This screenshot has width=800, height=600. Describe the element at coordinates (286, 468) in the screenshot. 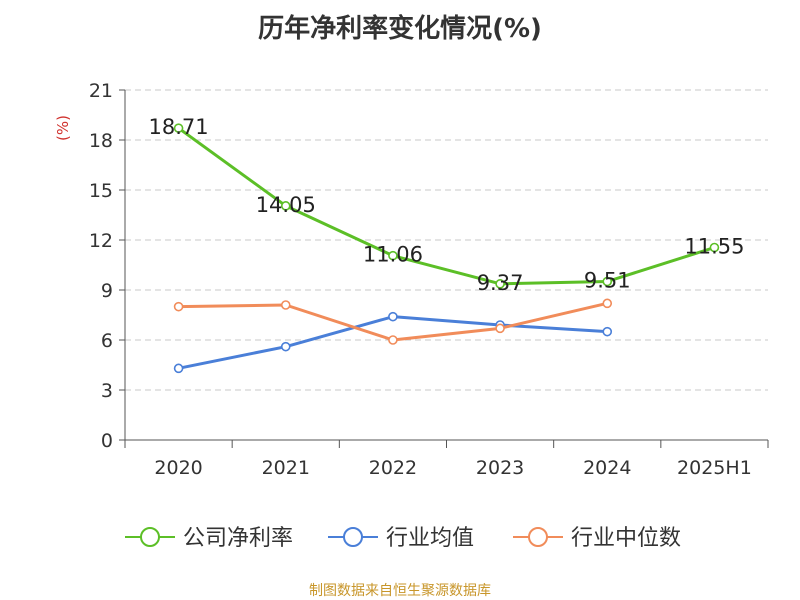

I see `x-tick-label: 2021` at that location.